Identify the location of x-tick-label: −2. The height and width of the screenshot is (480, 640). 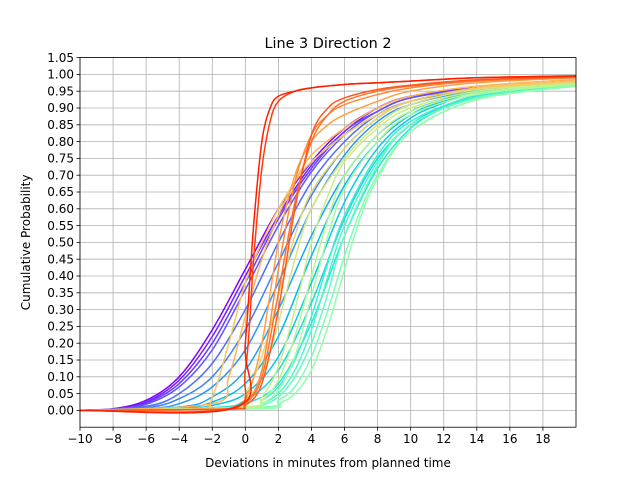
(212, 439).